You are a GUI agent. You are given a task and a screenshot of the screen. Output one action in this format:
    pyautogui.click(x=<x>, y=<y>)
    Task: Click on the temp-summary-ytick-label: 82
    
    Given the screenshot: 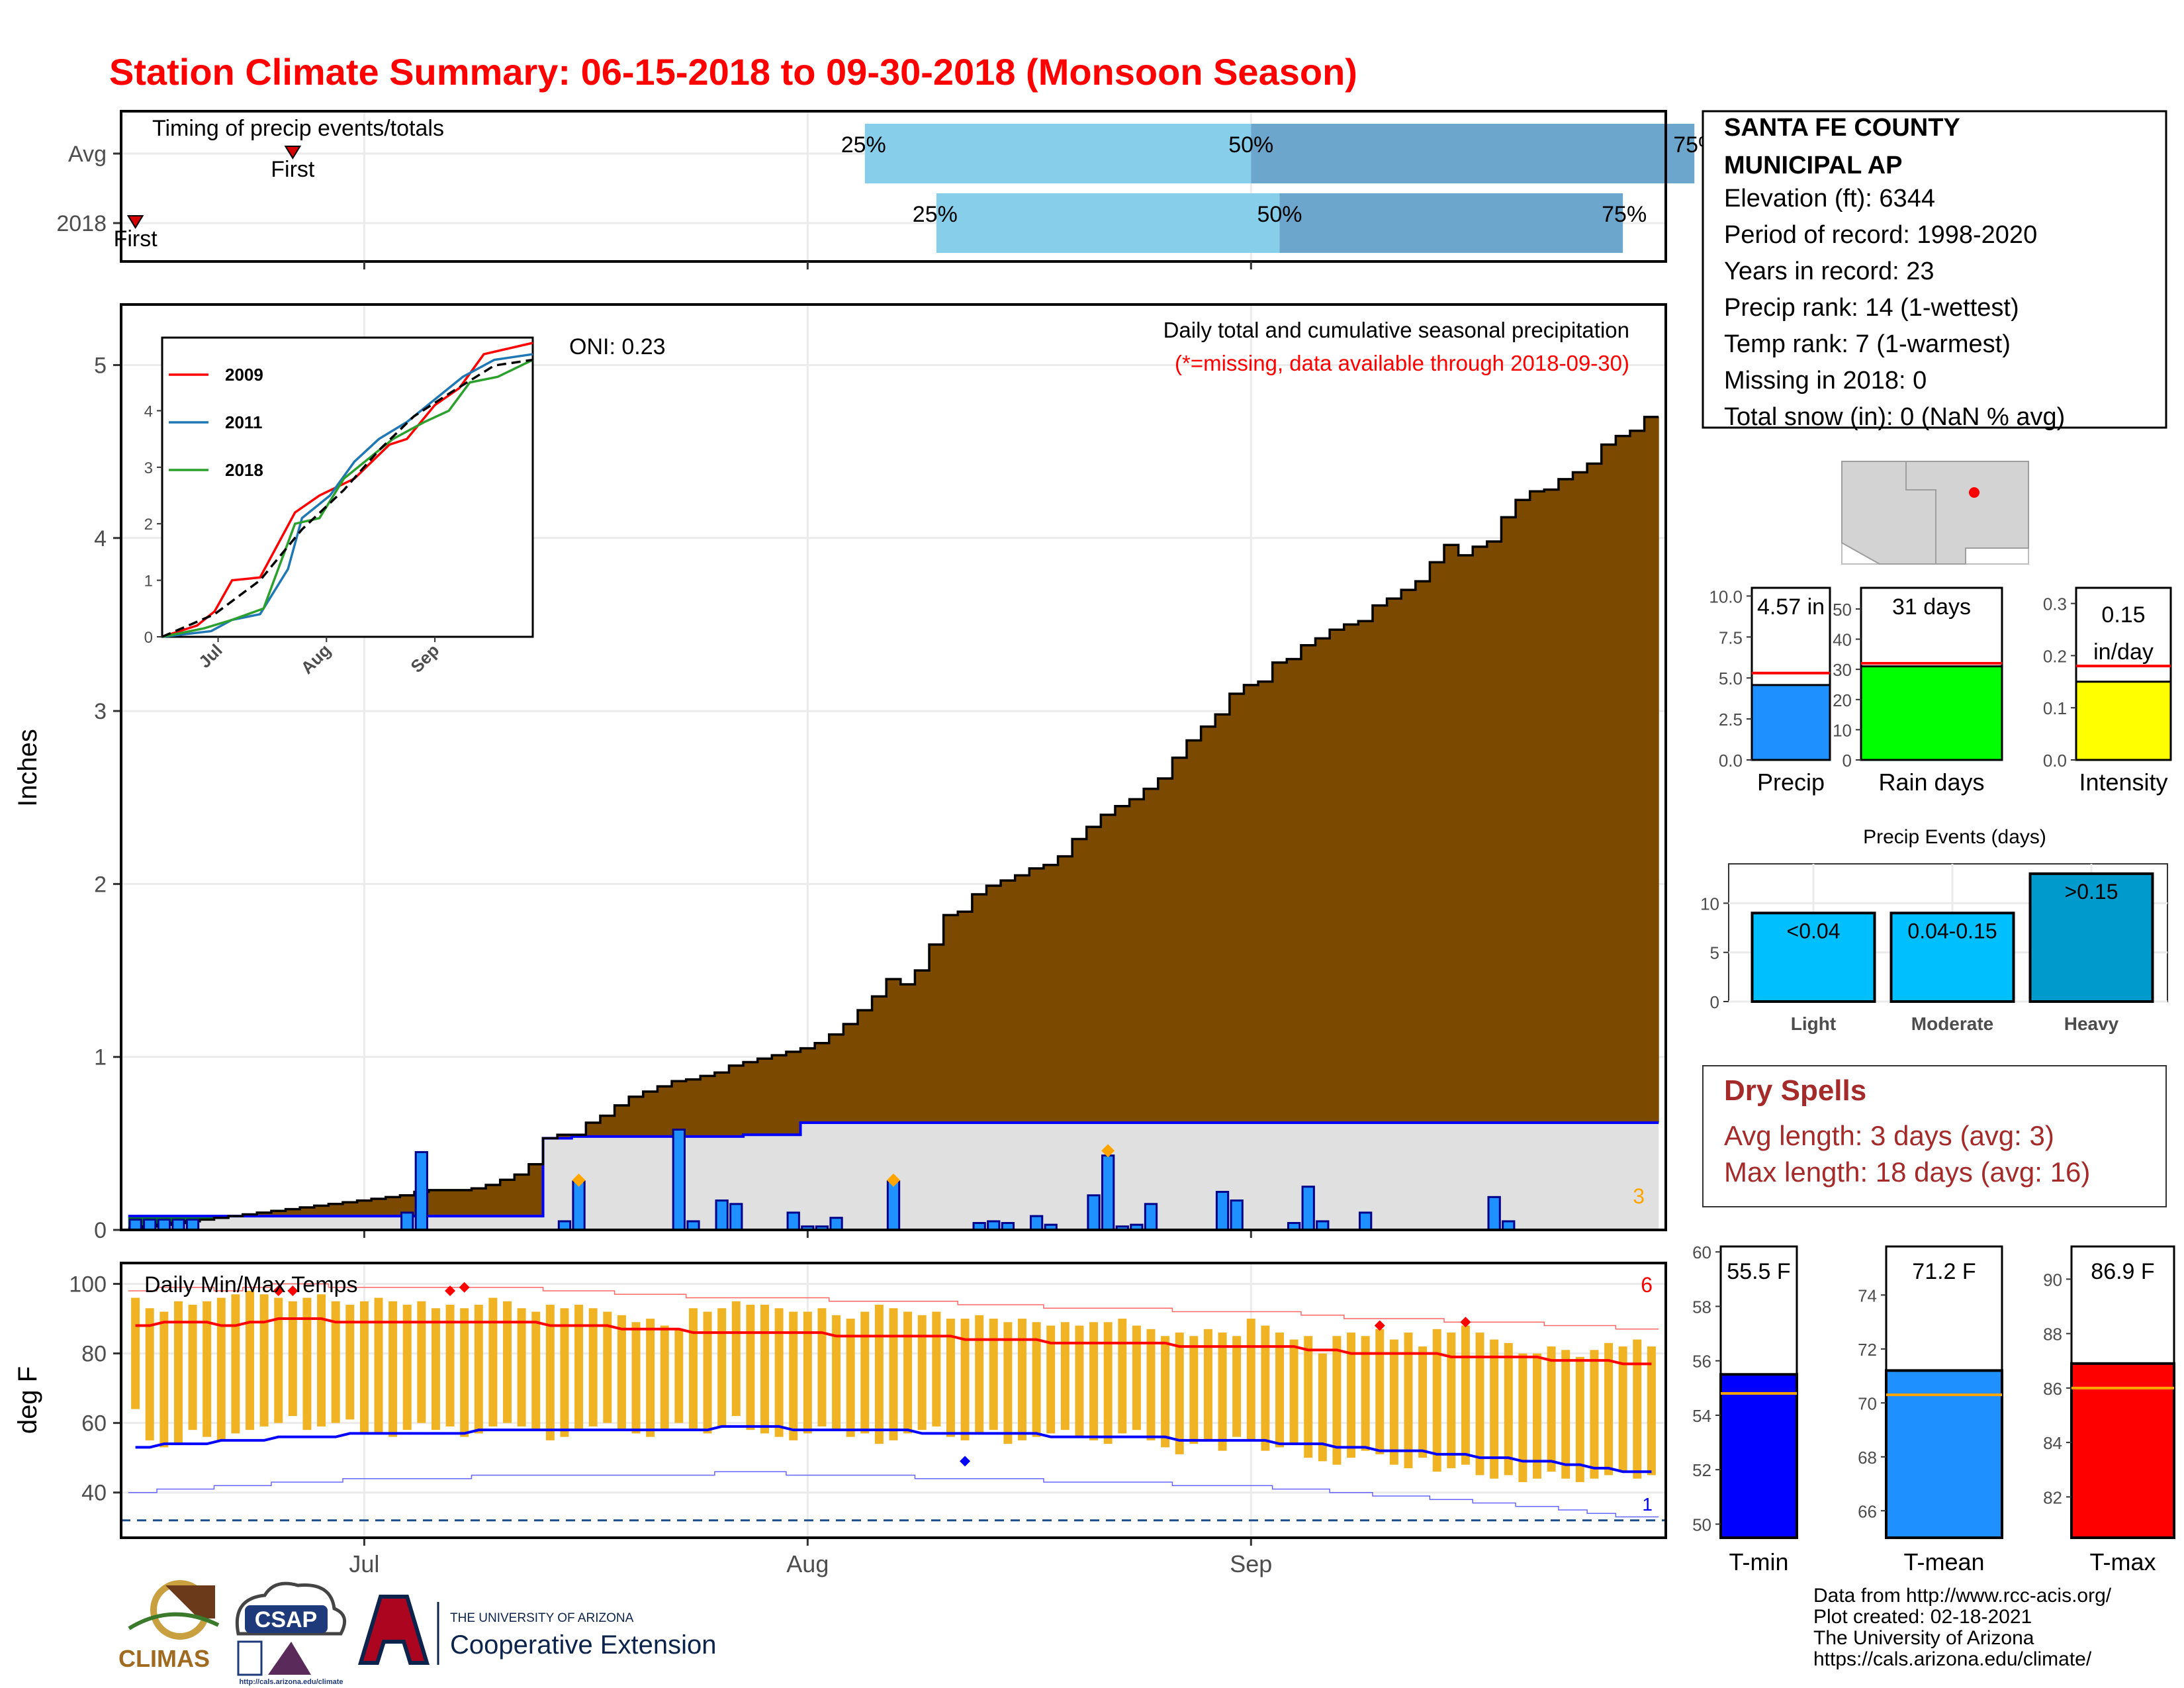 What is the action you would take?
    pyautogui.click(x=2052, y=1497)
    